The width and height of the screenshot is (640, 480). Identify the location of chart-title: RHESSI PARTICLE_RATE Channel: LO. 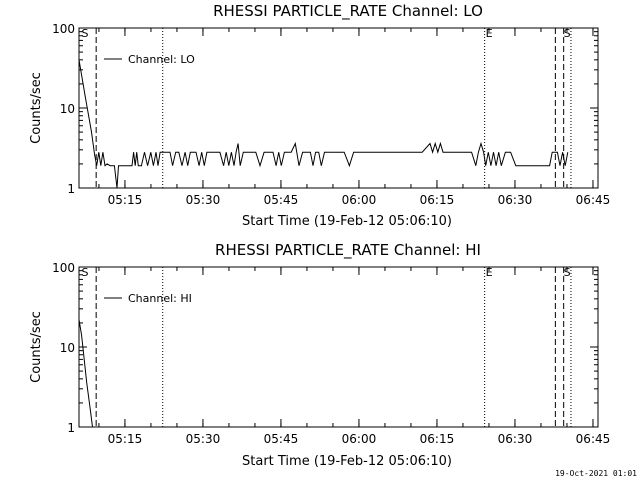
(348, 11).